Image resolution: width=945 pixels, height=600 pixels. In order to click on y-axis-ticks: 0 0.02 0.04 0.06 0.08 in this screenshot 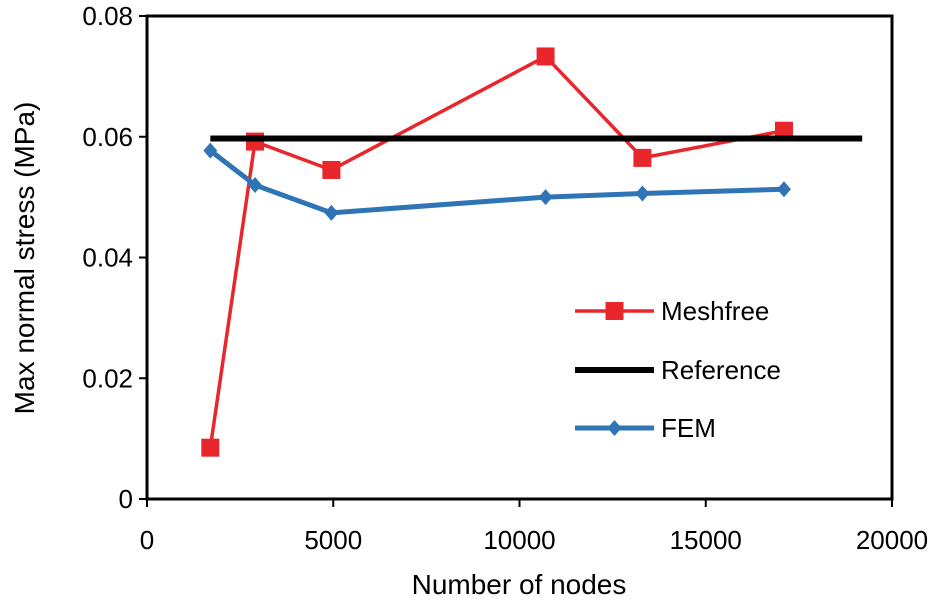, I will do `click(114, 257)`.